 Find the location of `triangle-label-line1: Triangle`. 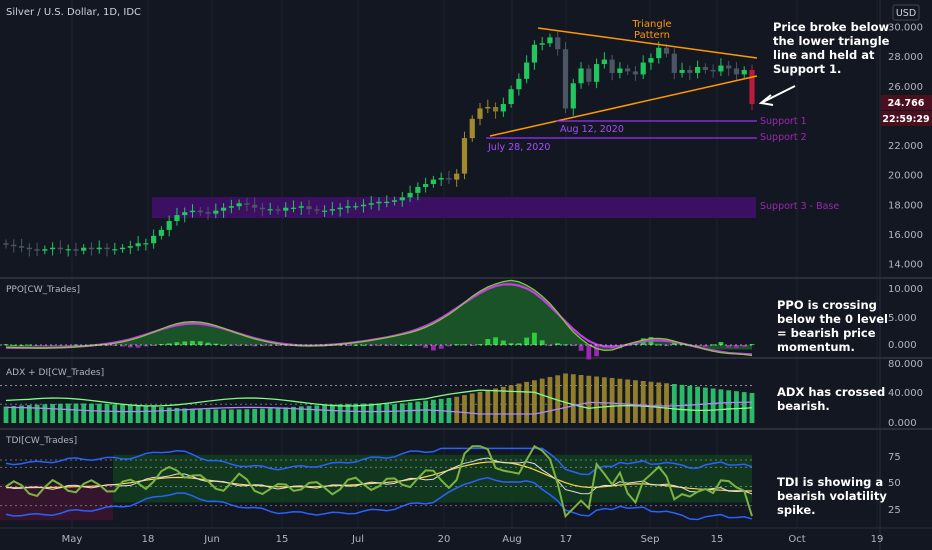

triangle-label-line1: Triangle is located at coordinates (651, 24).